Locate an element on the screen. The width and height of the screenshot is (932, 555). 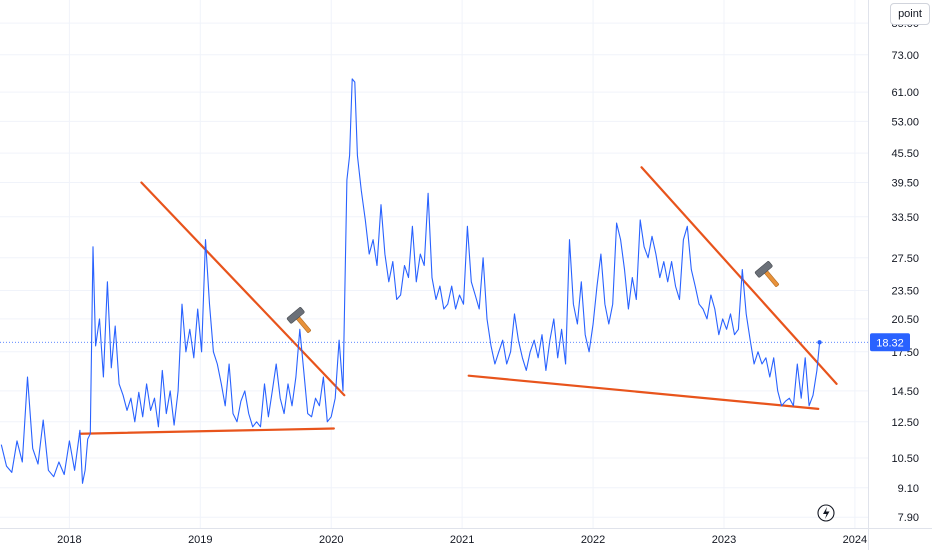
y-tick-label: 20.50 is located at coordinates (905, 320).